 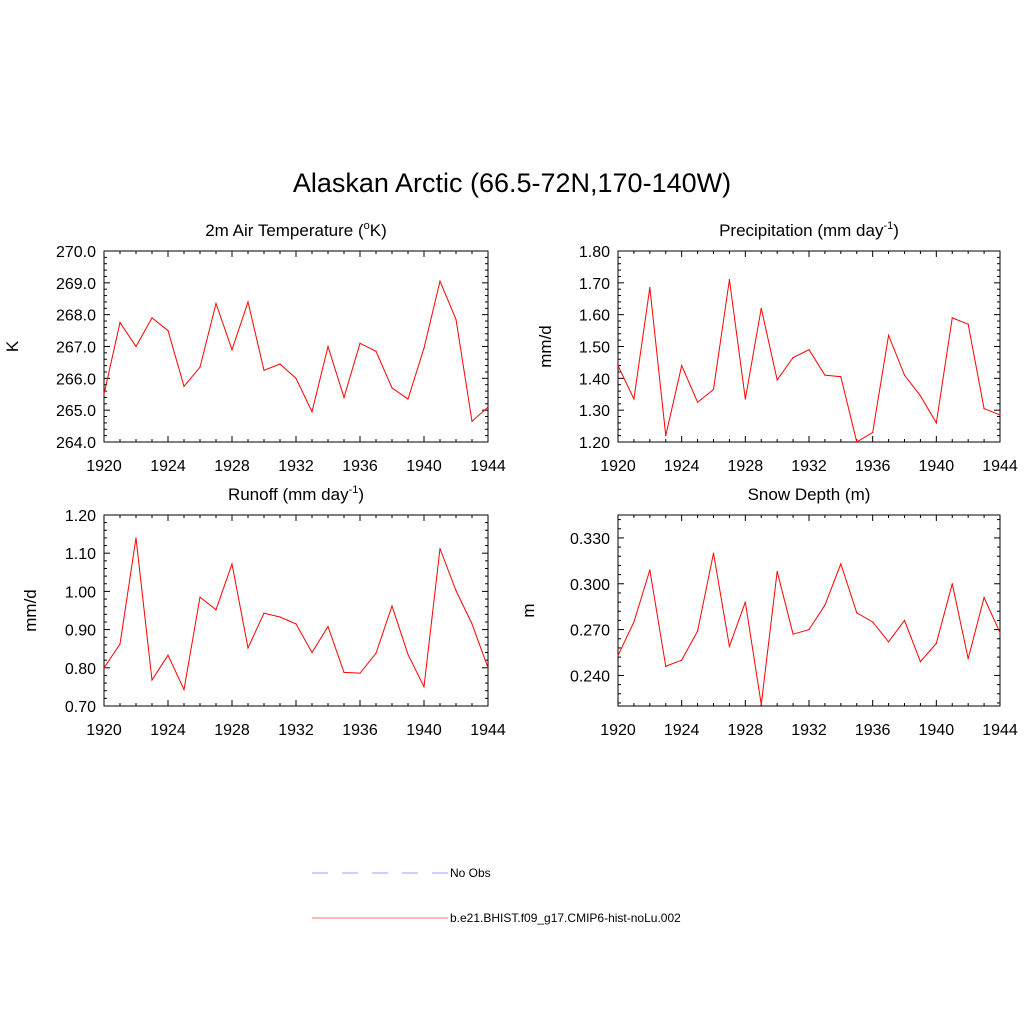 What do you see at coordinates (528, 610) in the screenshot?
I see `y-axis-label: m` at bounding box center [528, 610].